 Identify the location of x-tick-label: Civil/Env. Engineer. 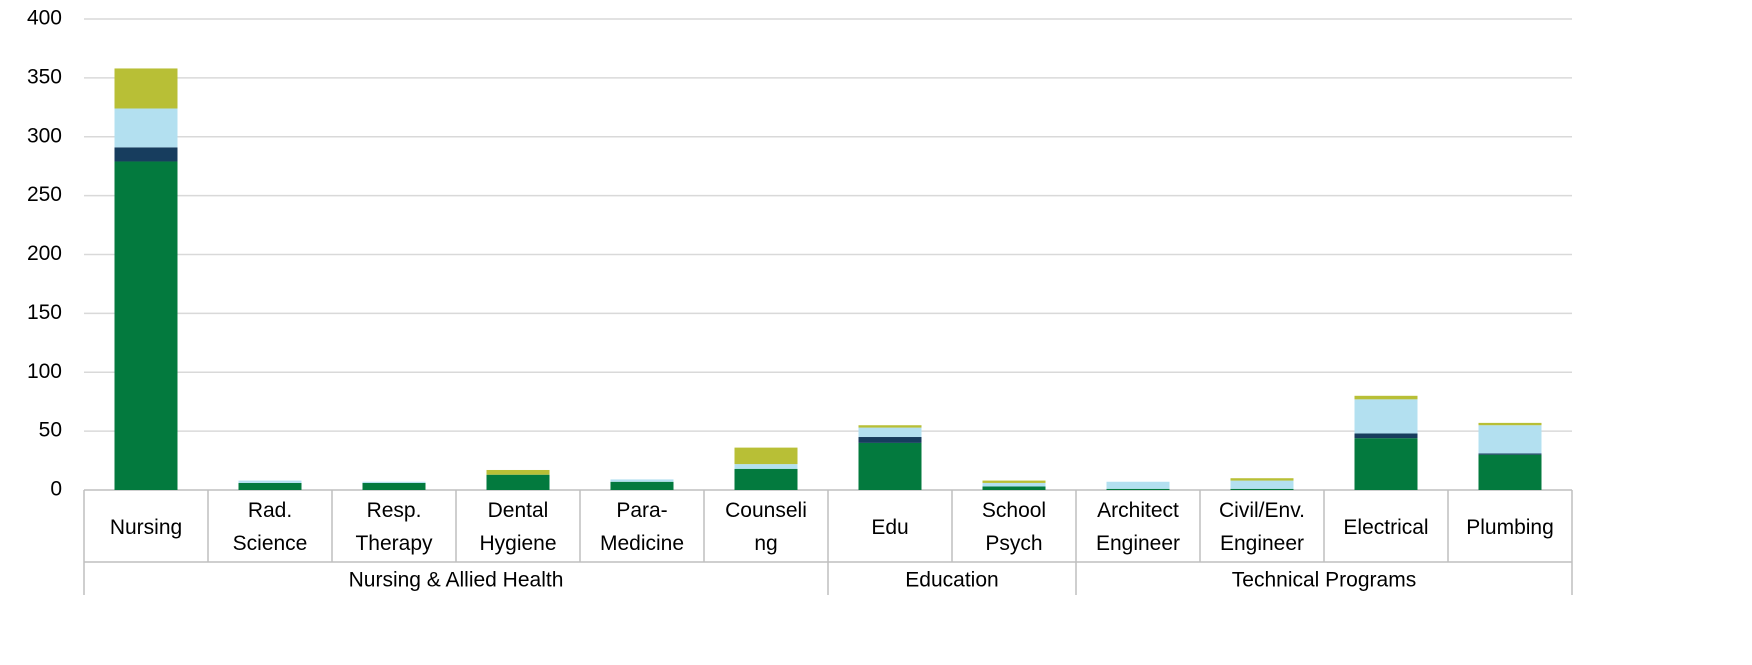
(1262, 527).